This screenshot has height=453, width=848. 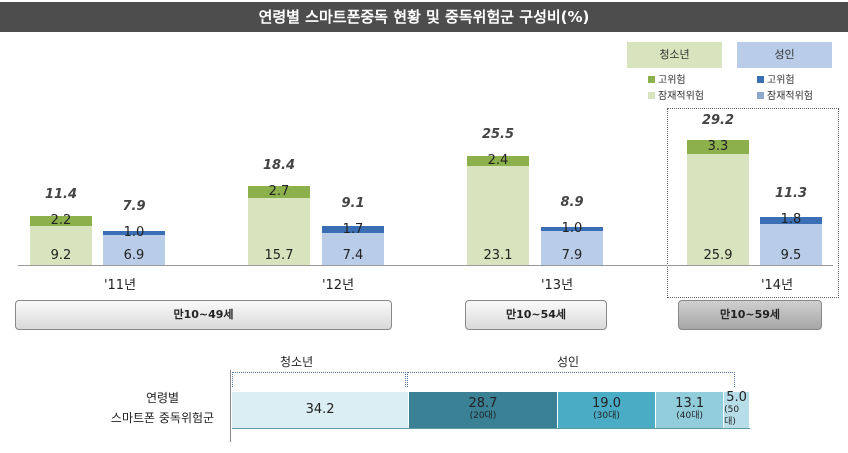 What do you see at coordinates (483, 403) in the screenshot?
I see `segment-value: 28.7` at bounding box center [483, 403].